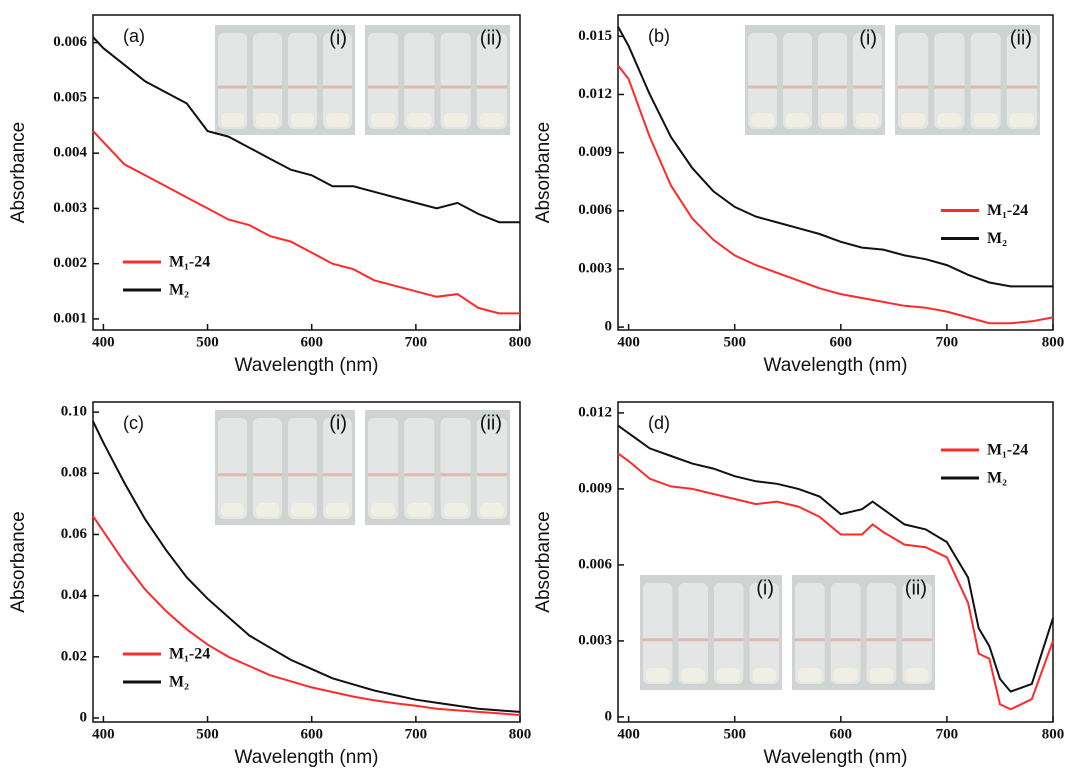 The image size is (1067, 777). I want to click on y-tick-label: 0.004, so click(70, 153).